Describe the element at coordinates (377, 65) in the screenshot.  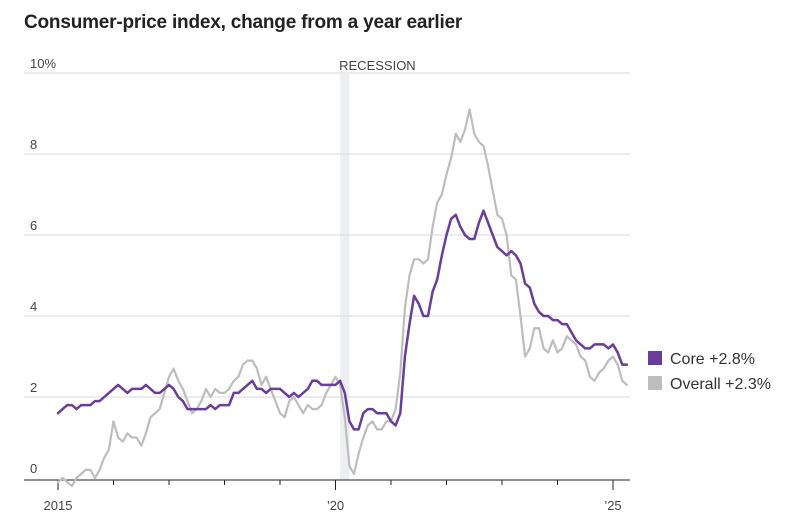
I see `recession-label: RECESSION` at that location.